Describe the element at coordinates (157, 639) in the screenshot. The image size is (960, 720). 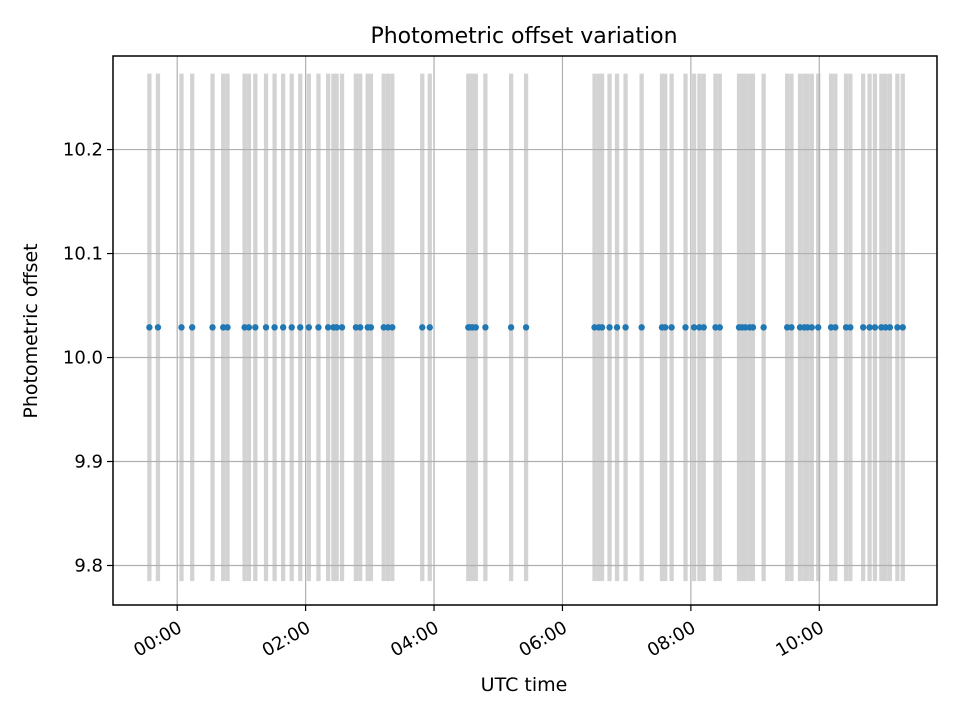
I see `x-tick-label: 00:00` at that location.